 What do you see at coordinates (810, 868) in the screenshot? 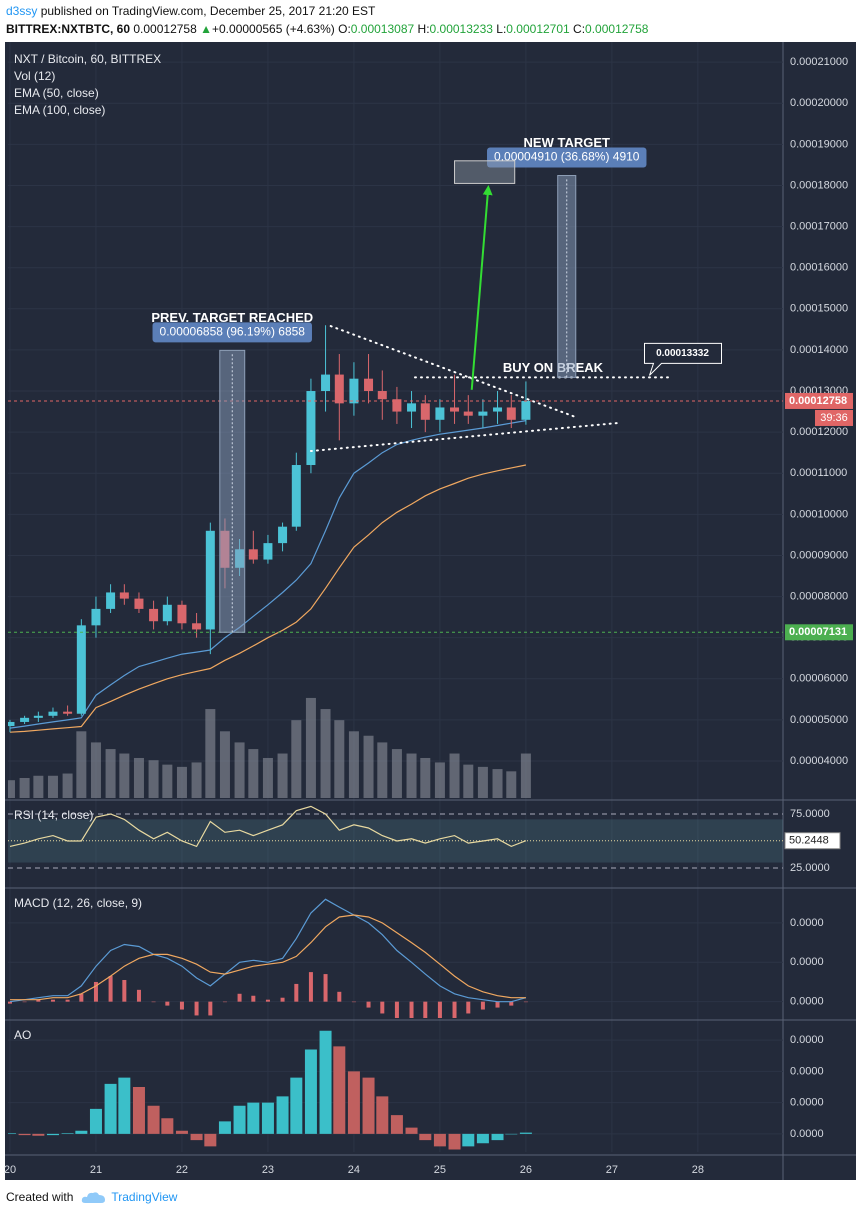
I see `y-tick-label: 25.0000` at bounding box center [810, 868].